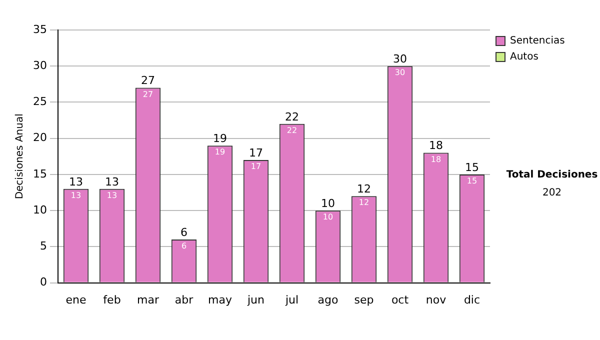 The width and height of the screenshot is (600, 340). What do you see at coordinates (328, 217) in the screenshot?
I see `data-label: 10` at bounding box center [328, 217].